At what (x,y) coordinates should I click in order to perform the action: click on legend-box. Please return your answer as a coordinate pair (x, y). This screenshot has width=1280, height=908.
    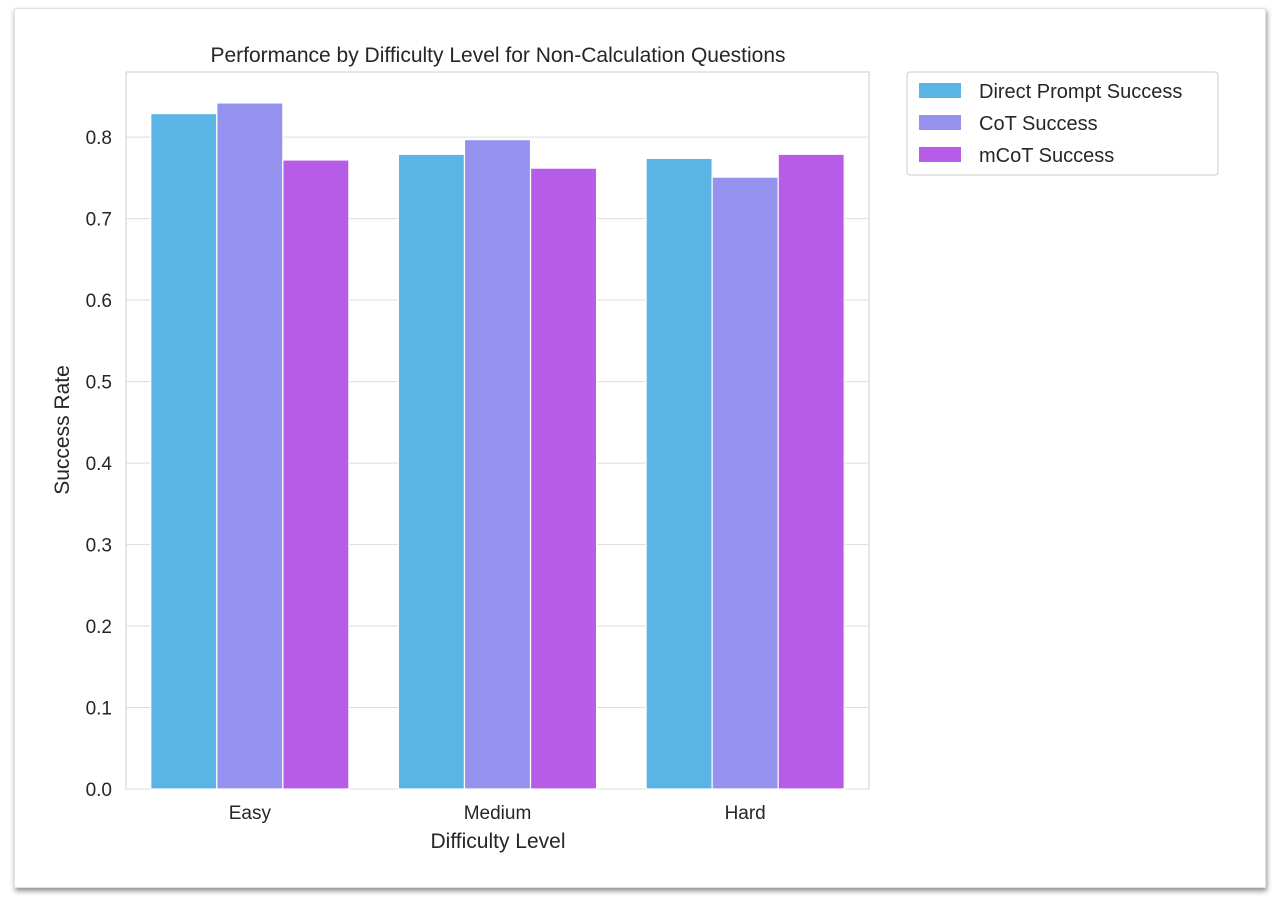
    Looking at the image, I should click on (1062, 123).